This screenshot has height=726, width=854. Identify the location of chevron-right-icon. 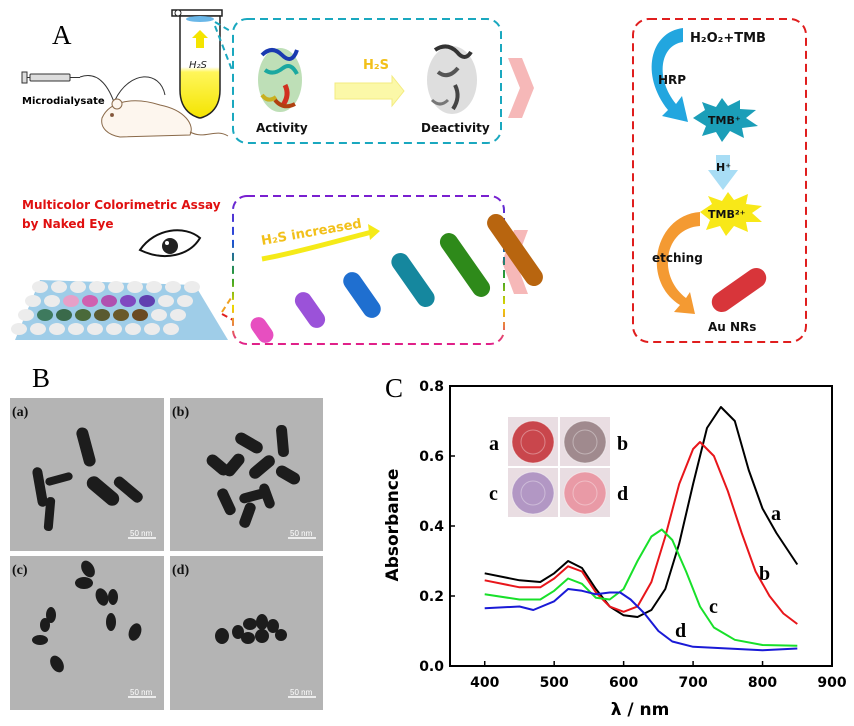
(521, 88).